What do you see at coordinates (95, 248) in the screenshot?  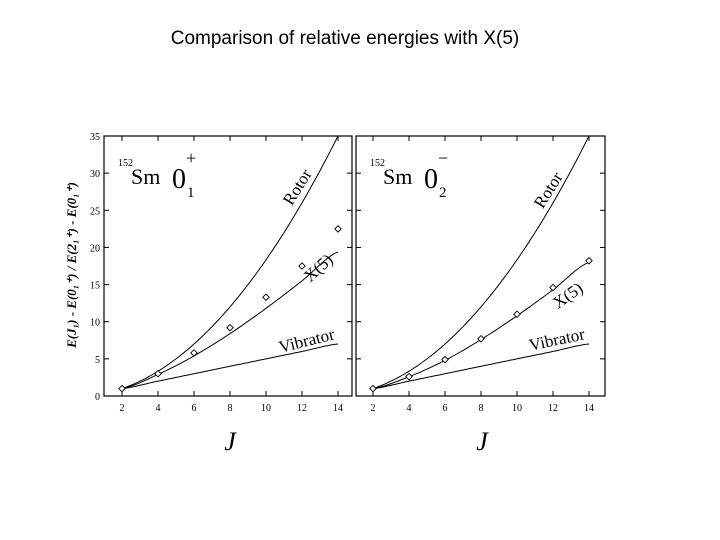 I see `y-tick-label: 20` at bounding box center [95, 248].